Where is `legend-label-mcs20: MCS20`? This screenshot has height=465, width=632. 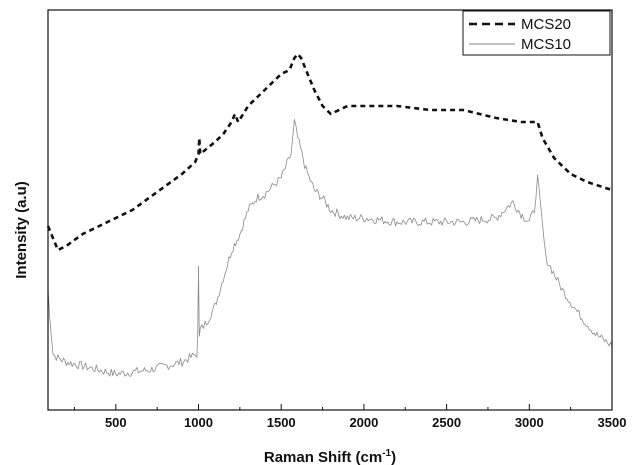 legend-label-mcs20: MCS20 is located at coordinates (546, 24).